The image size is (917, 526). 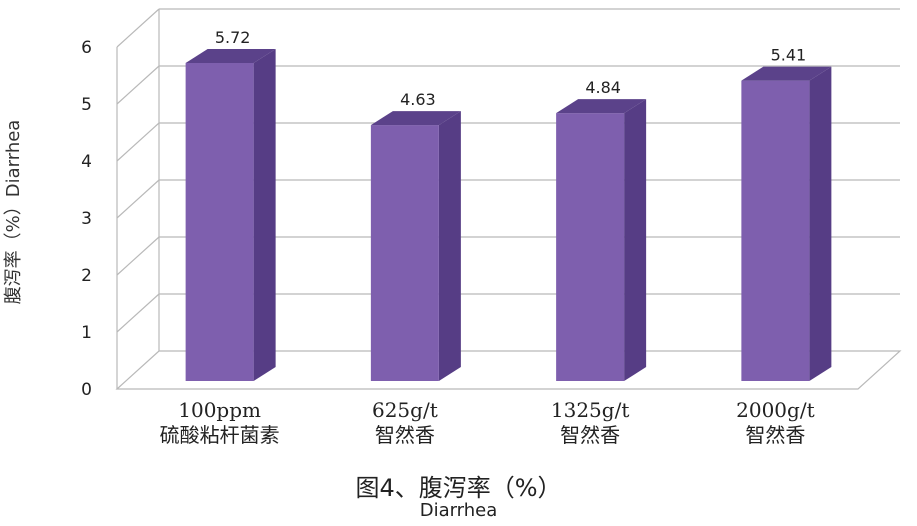 What do you see at coordinates (220, 435) in the screenshot?
I see `x-tick-label: 硫酸粘杆菌素` at bounding box center [220, 435].